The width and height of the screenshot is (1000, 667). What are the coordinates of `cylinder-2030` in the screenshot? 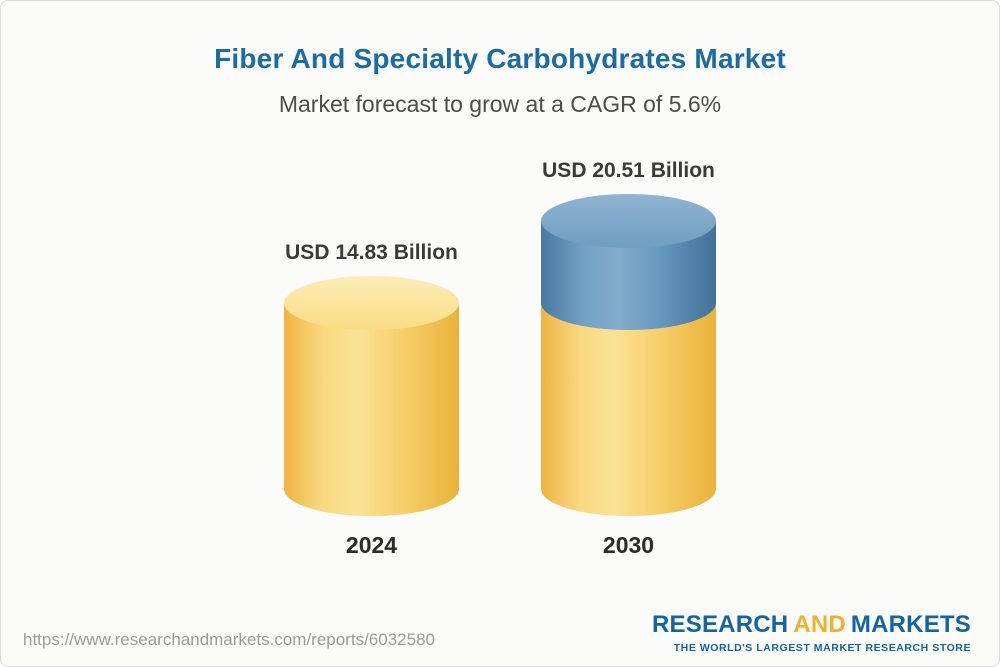 It's located at (628, 355).